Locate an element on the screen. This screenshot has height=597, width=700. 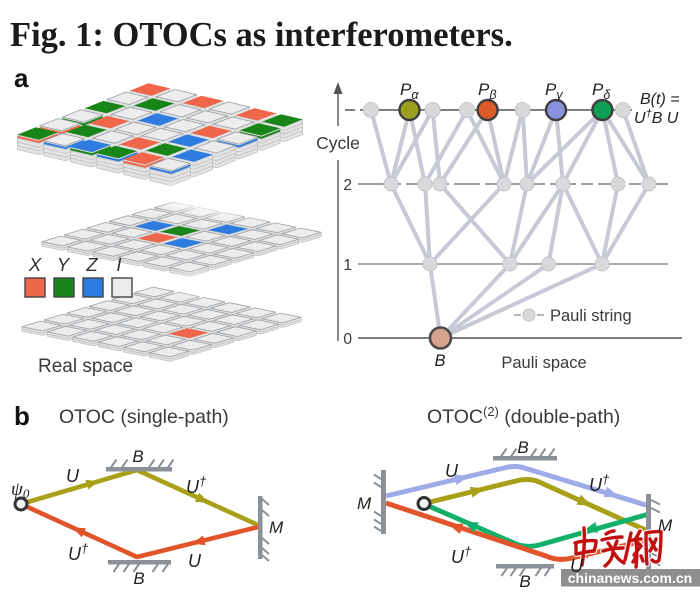
svg-text: OTOC (single-path) is located at coordinates (144, 417).